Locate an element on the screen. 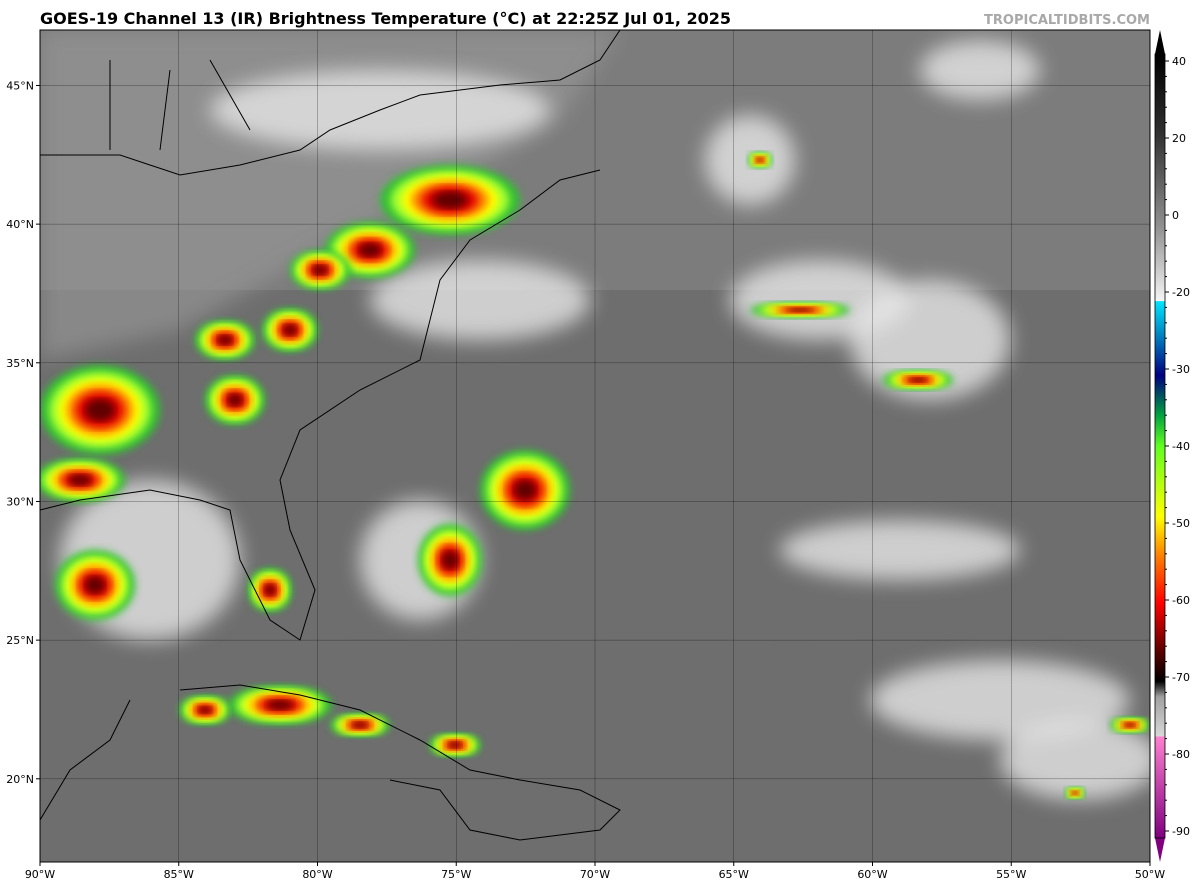  lon-tick-label: 70°W is located at coordinates (595, 874).